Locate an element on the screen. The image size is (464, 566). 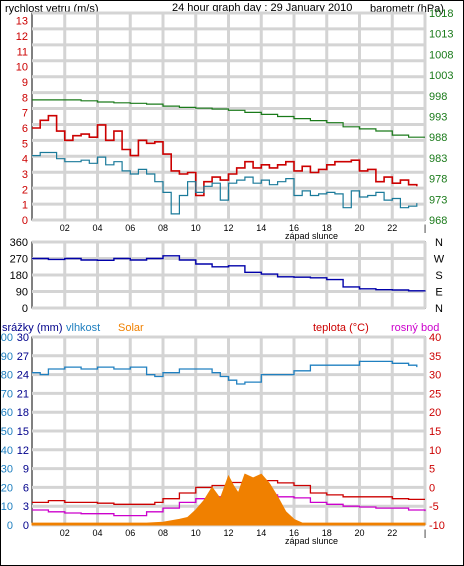
p3-hum-ytick-9: 10 is located at coordinates (7, 507).